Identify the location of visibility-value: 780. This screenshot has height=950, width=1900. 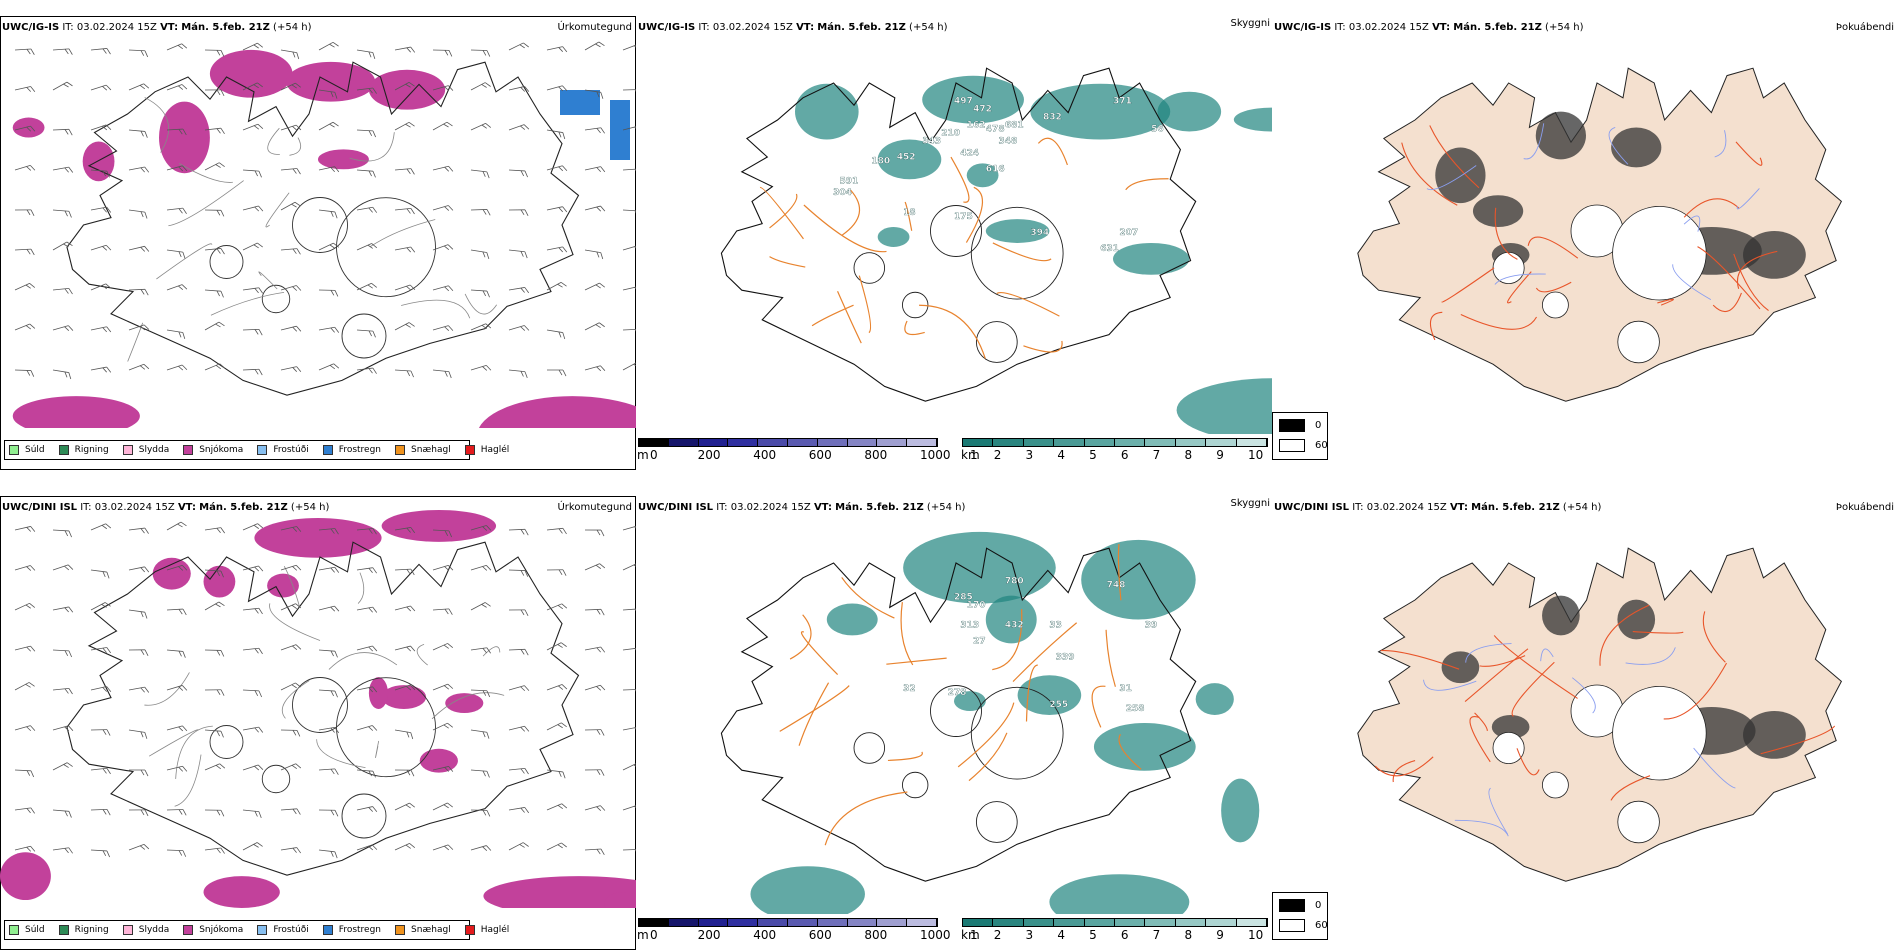
(1014, 582).